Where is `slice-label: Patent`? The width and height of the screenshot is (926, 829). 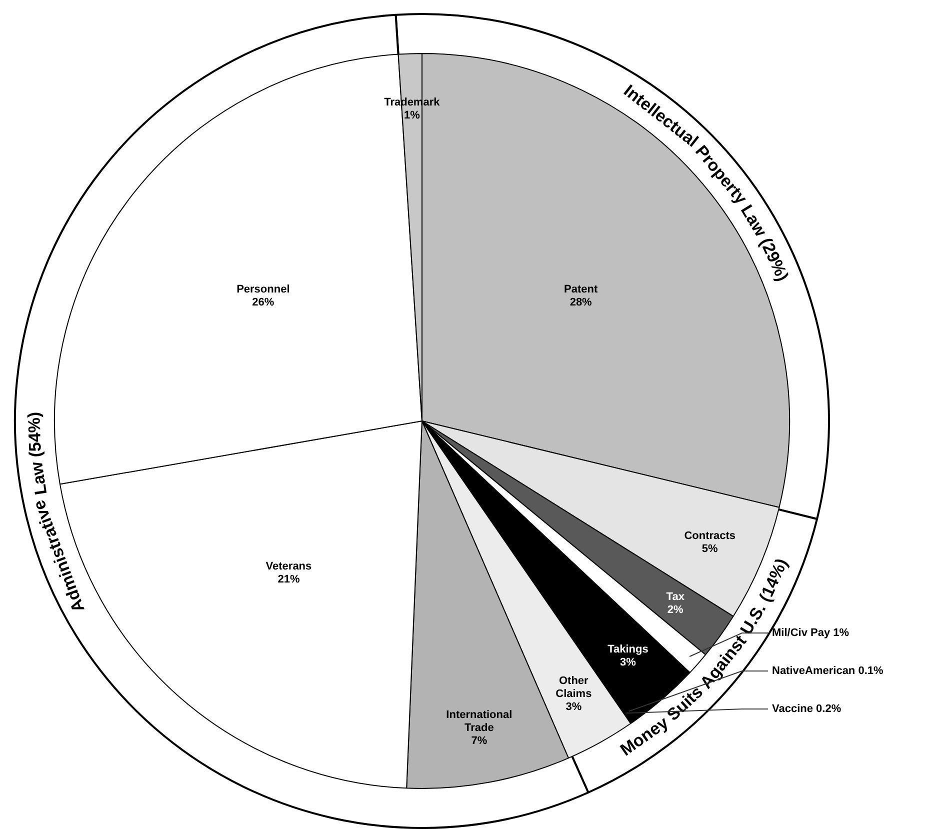
slice-label: Patent is located at coordinates (581, 290).